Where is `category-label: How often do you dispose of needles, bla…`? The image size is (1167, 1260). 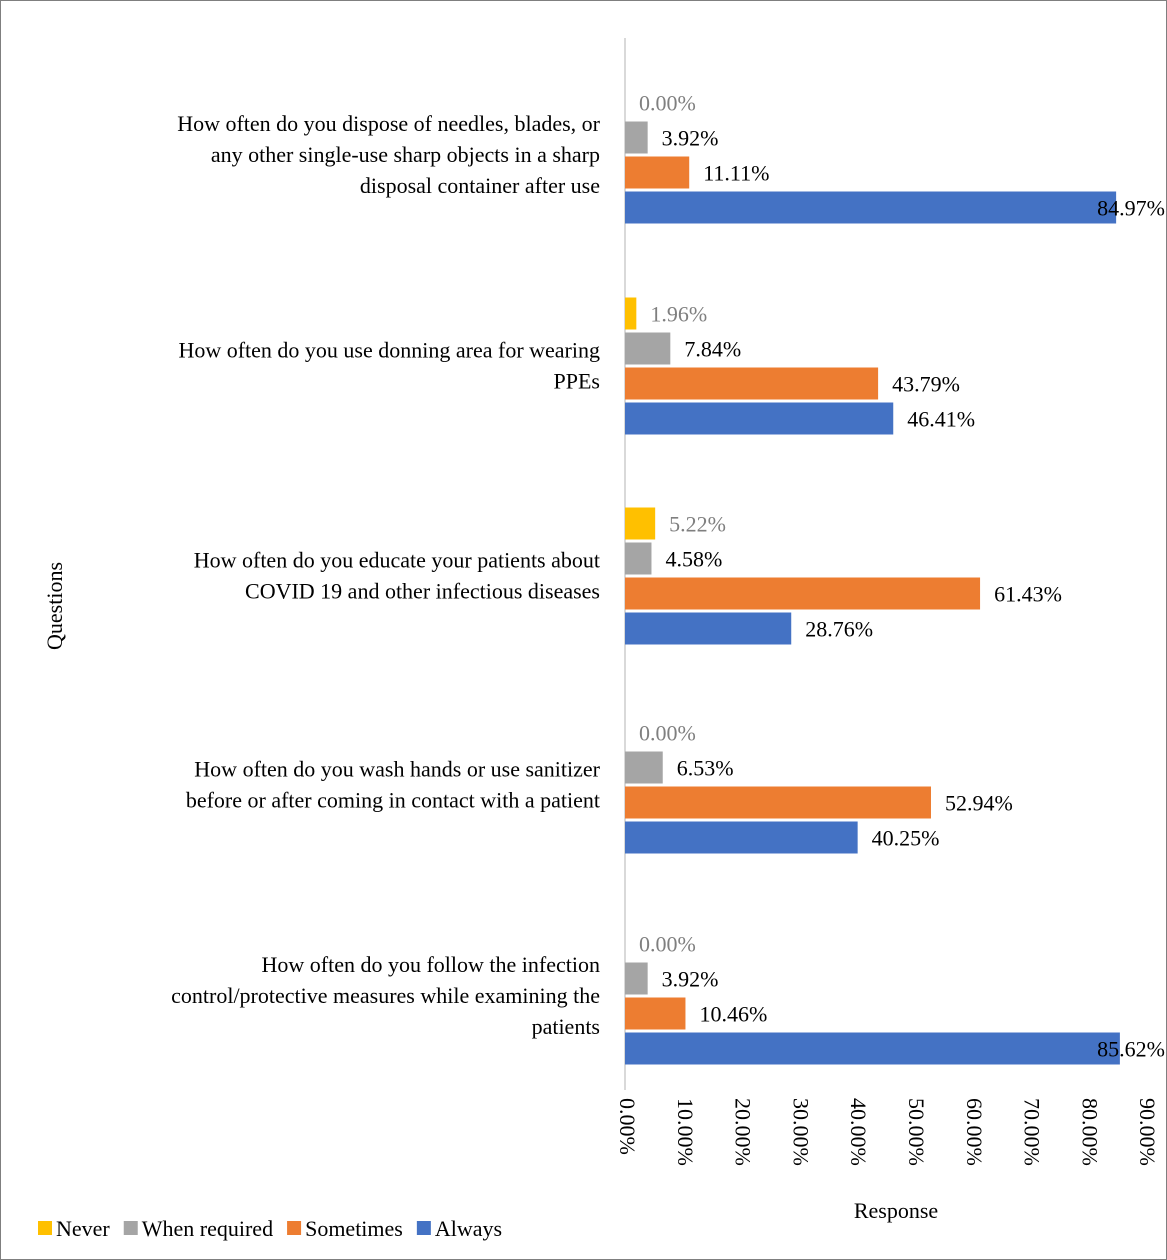 category-label: How often do you dispose of needles, bla… is located at coordinates (388, 154).